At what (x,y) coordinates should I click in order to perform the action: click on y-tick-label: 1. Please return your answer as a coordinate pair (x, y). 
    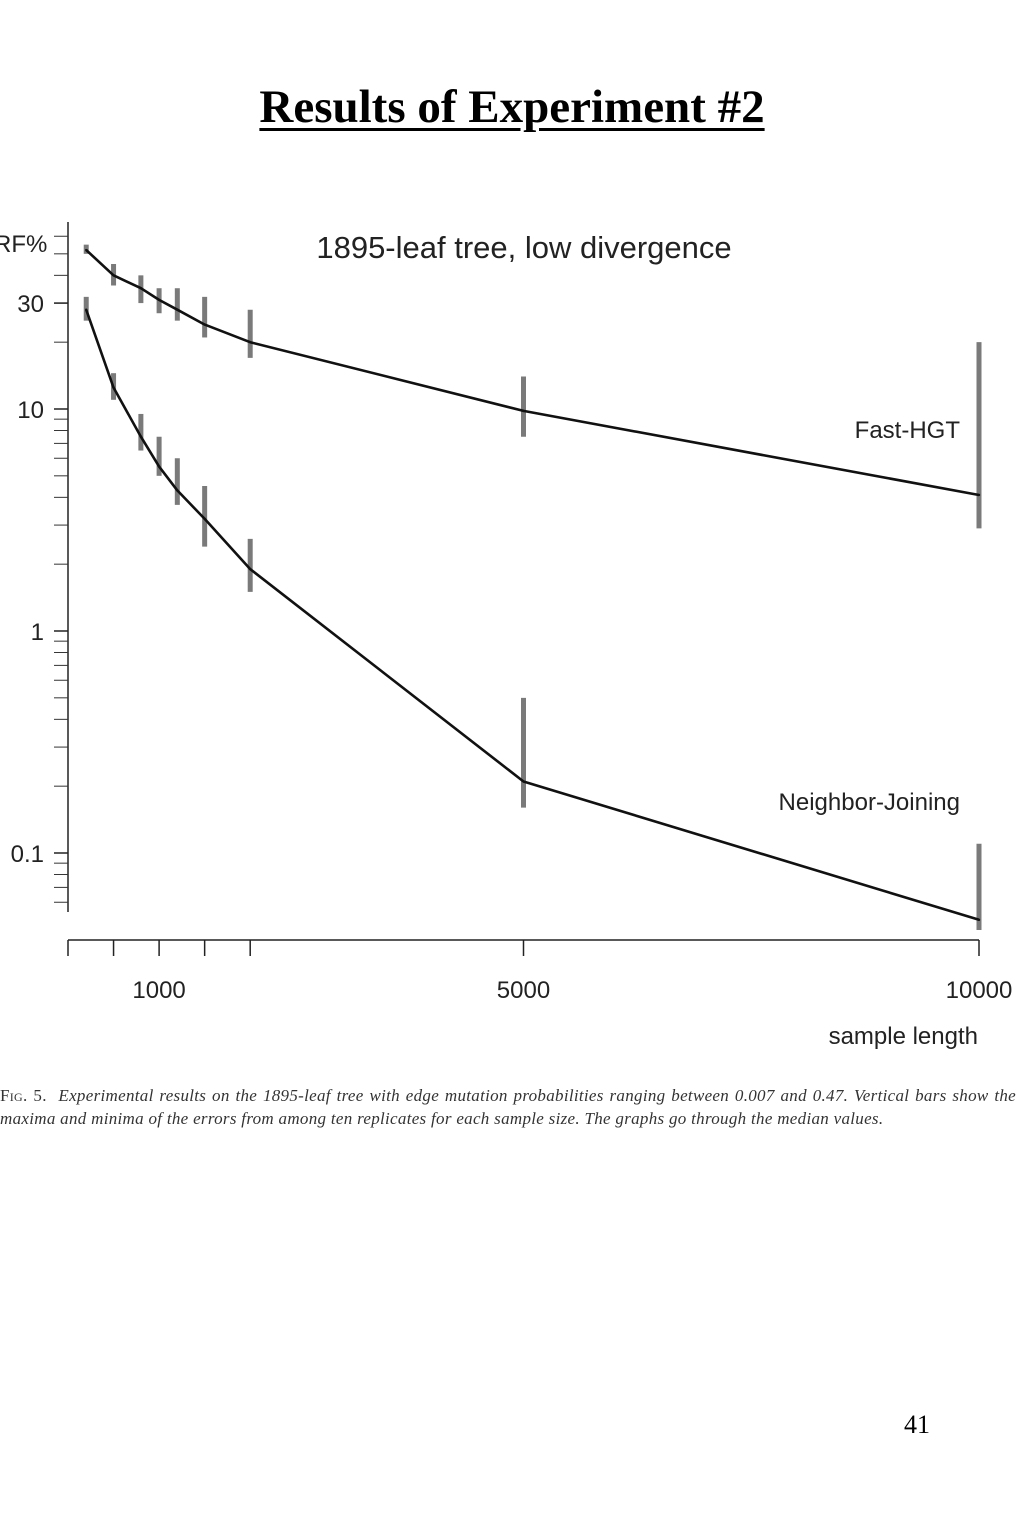
    Looking at the image, I should click on (37, 632).